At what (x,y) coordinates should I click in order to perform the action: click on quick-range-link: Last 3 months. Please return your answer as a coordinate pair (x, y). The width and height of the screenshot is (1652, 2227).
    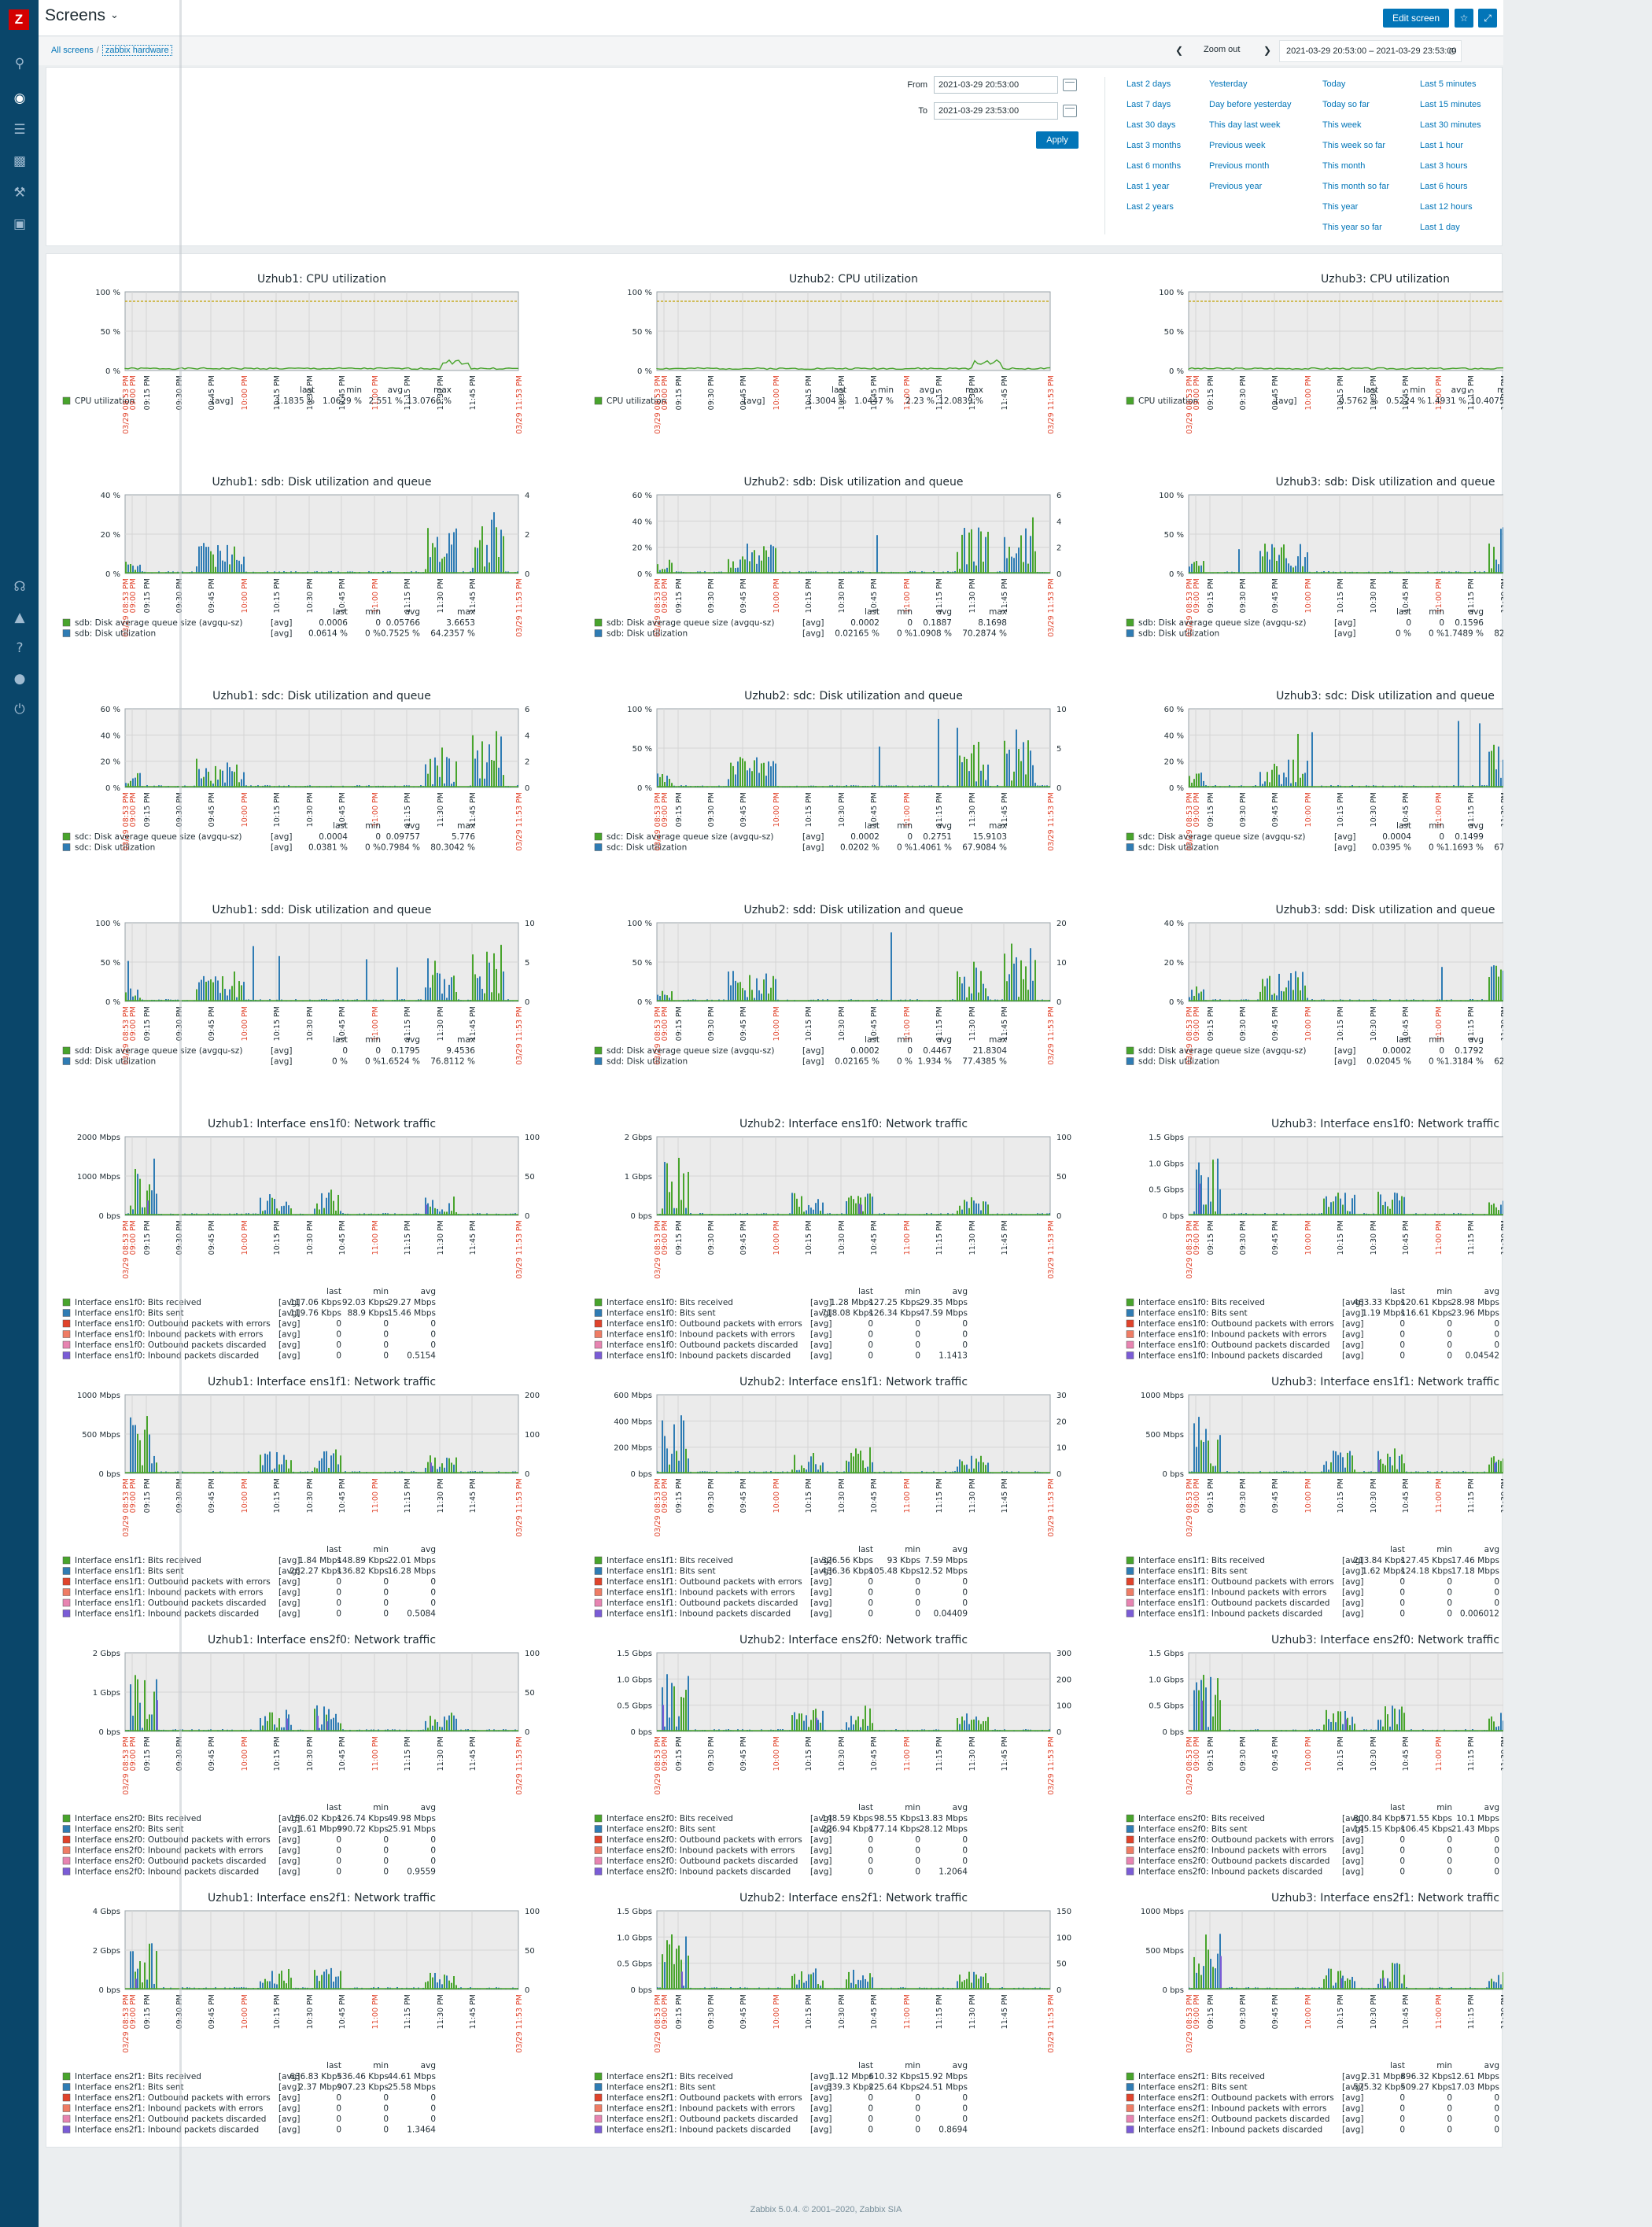
    Looking at the image, I should click on (1154, 145).